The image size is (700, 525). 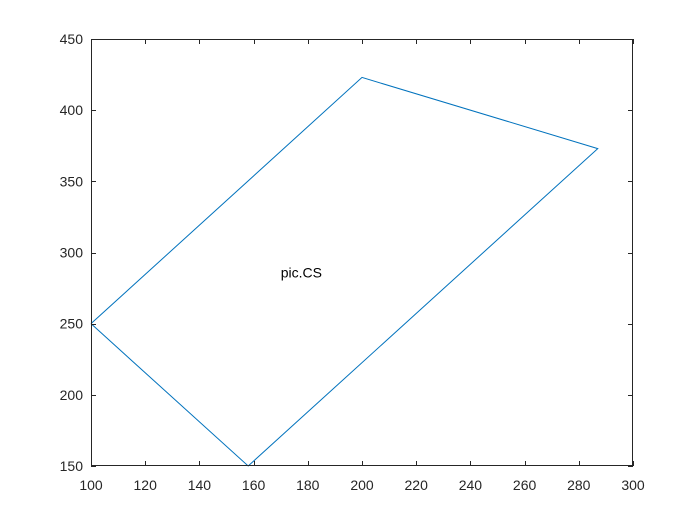 I want to click on y-tick-label: 450, so click(x=72, y=39).